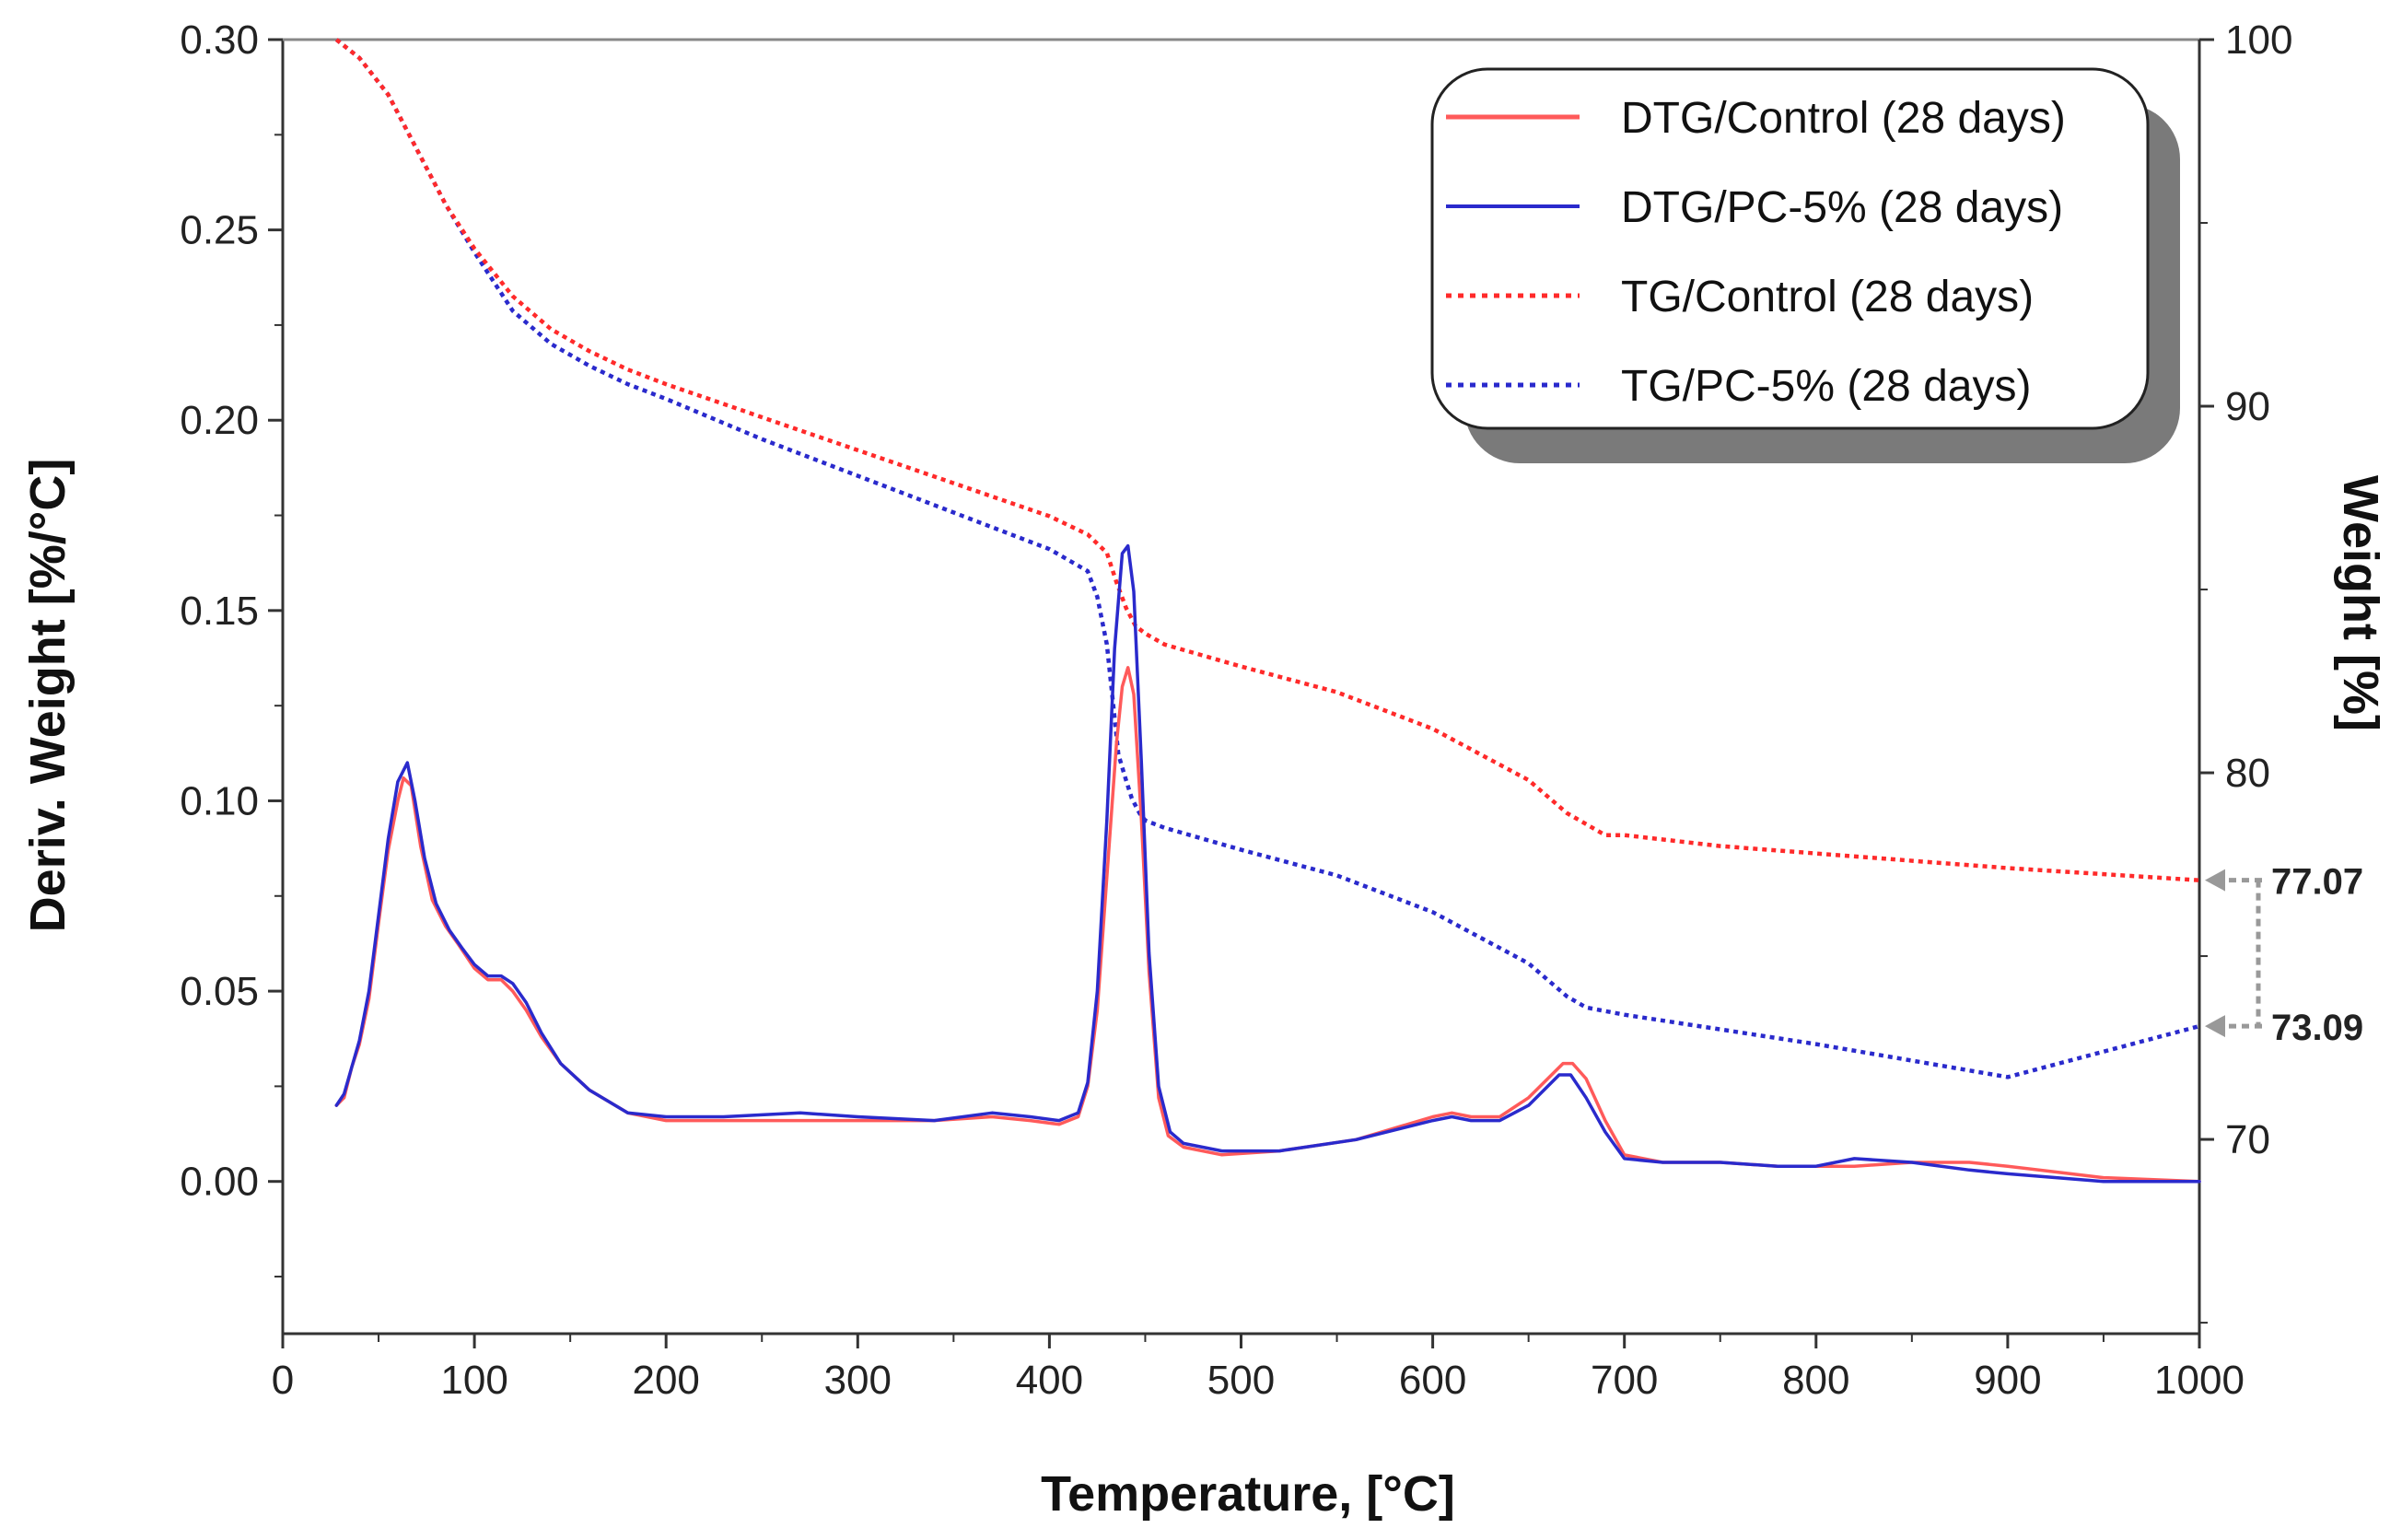 This screenshot has width=2402, height=1540. Describe the element at coordinates (219, 1182) in the screenshot. I see `y-left-tick-label: 0.00` at that location.